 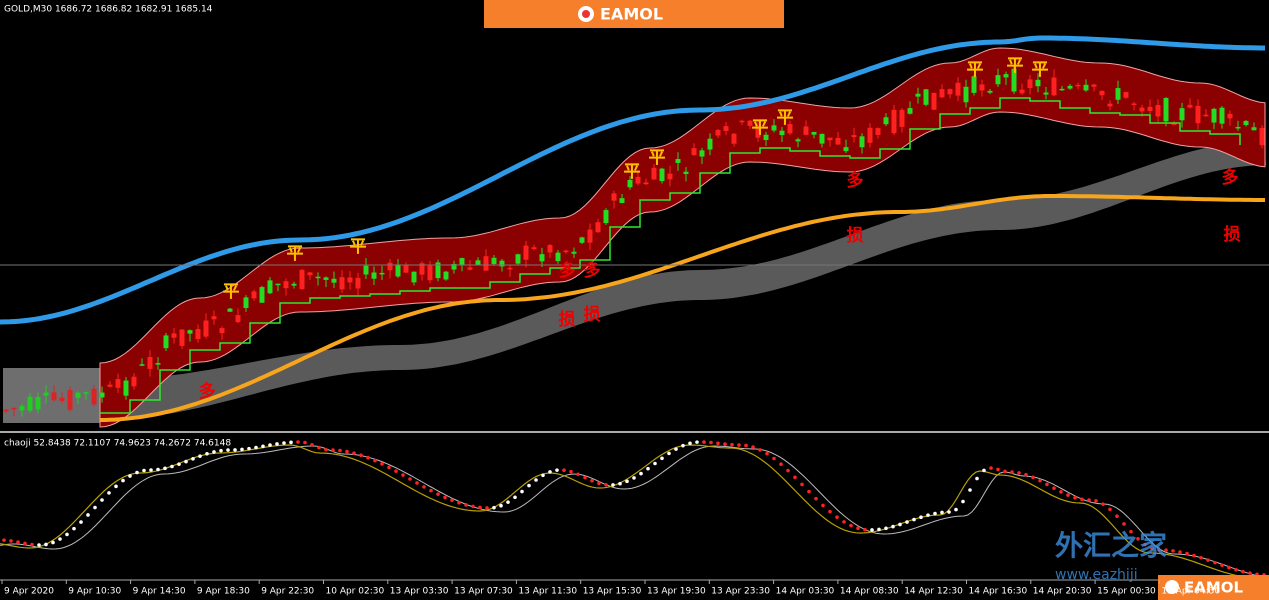 What do you see at coordinates (1096, 575) in the screenshot?
I see `watermark-url: www.eazhiji` at bounding box center [1096, 575].